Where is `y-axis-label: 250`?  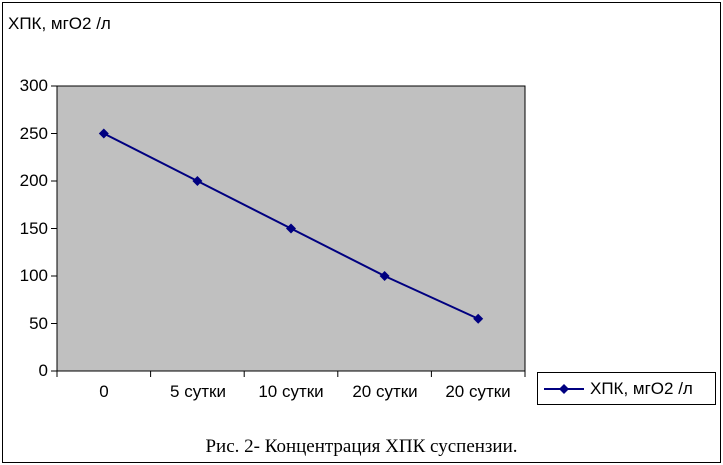
y-axis-label: 250 is located at coordinates (33, 133).